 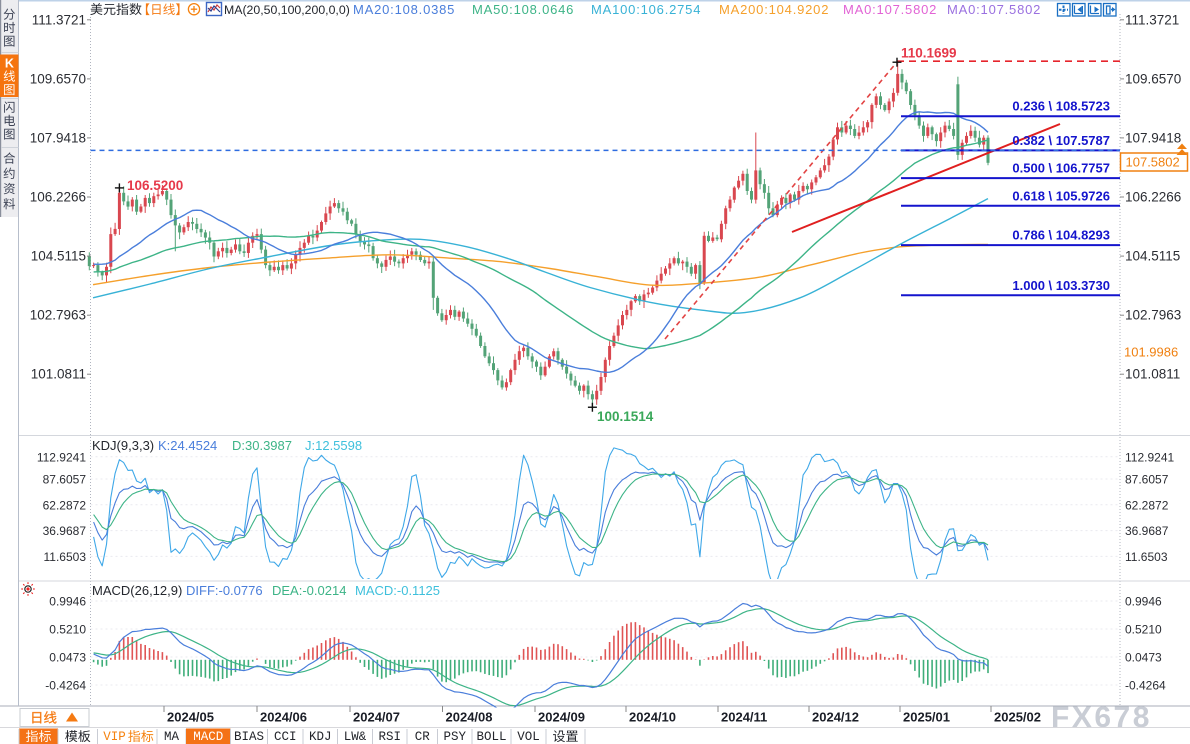 What do you see at coordinates (646, 9) in the screenshot?
I see `svg-text: MA100:106.2754` at bounding box center [646, 9].